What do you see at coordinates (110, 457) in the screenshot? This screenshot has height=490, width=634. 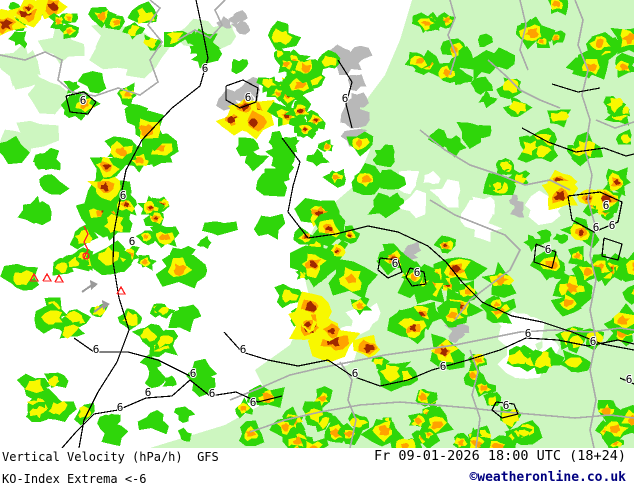 I see `param-label: Vertical Velocity (hPa/h) GFS` at bounding box center [110, 457].